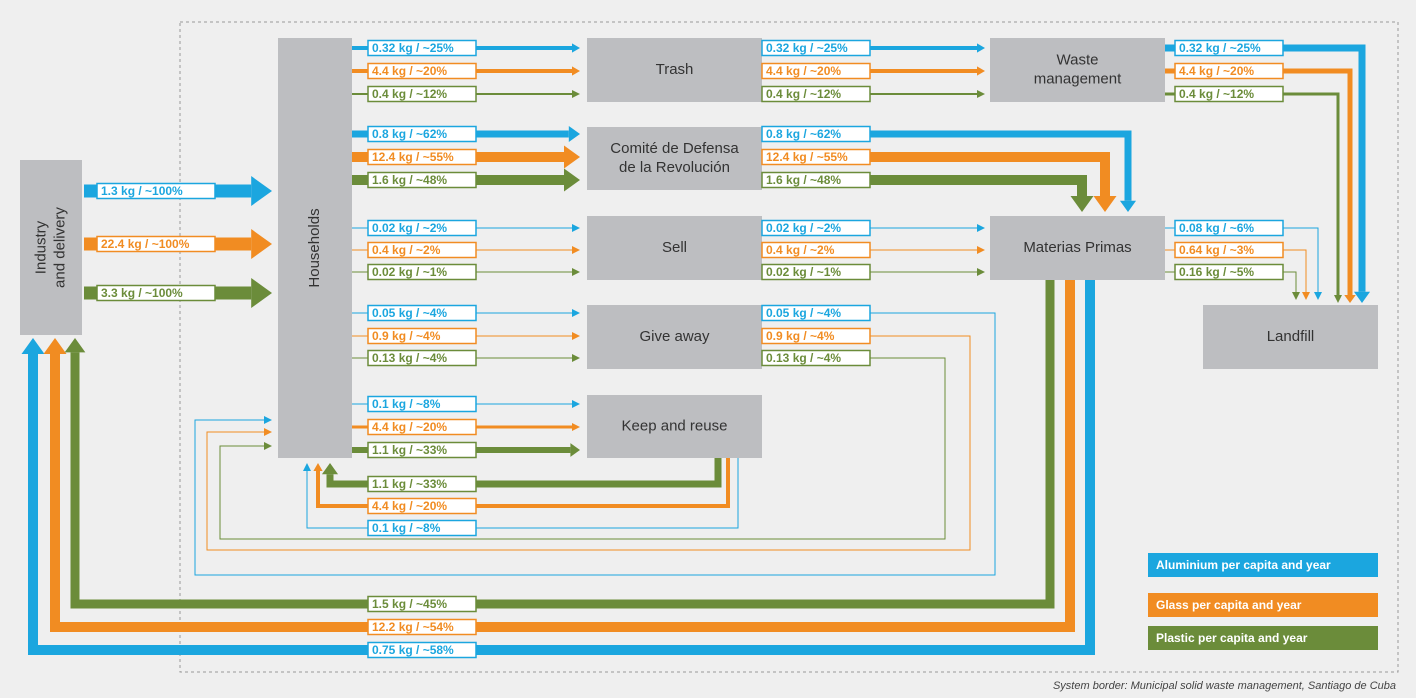 The image size is (1416, 698). Describe the element at coordinates (413, 650) in the screenshot. I see `flow-label: 0.75 kg / ~58%` at that location.